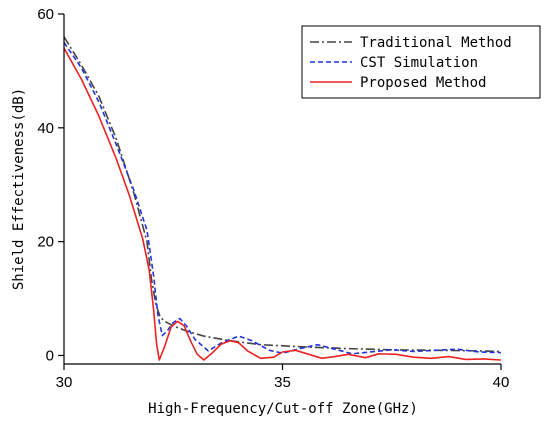 The image size is (550, 424). What do you see at coordinates (50, 355) in the screenshot?
I see `y-tick-label-0: 0` at bounding box center [50, 355].